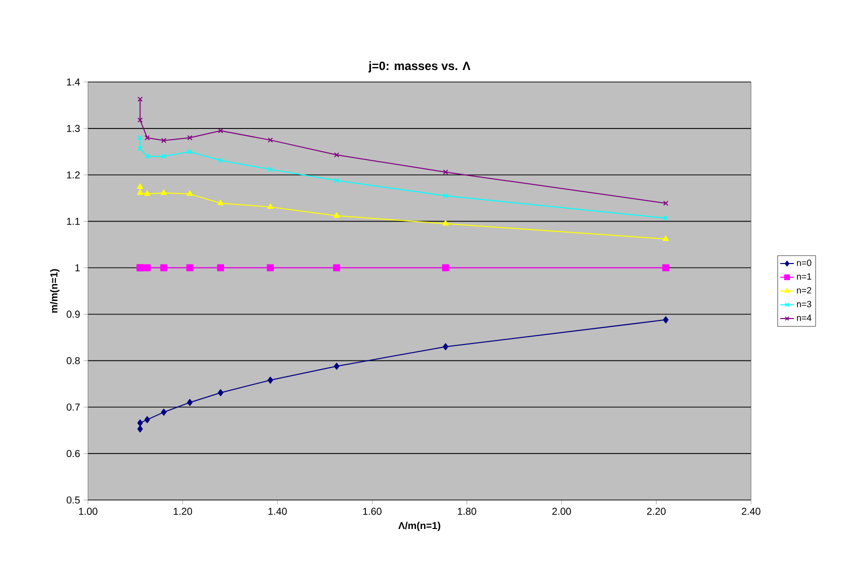  What do you see at coordinates (73, 174) in the screenshot?
I see `y-tick-label: 1.2` at bounding box center [73, 174].